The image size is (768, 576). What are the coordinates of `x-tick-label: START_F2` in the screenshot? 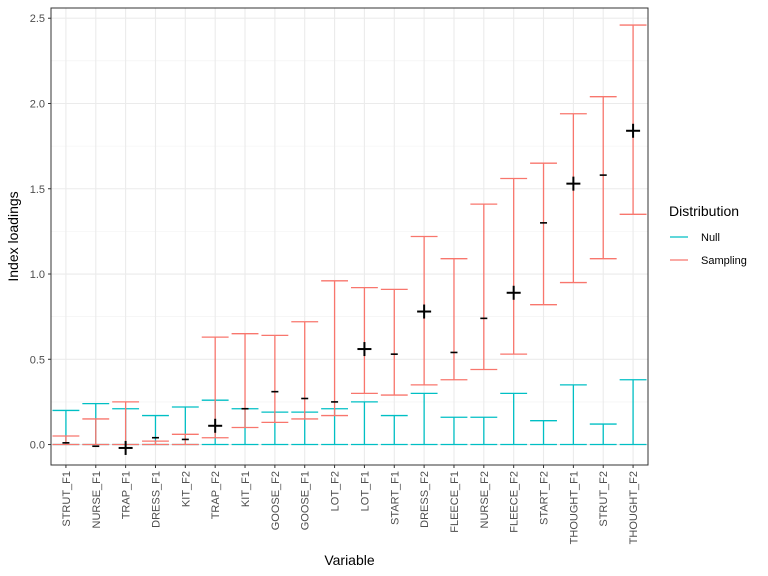 It's located at (545, 498).